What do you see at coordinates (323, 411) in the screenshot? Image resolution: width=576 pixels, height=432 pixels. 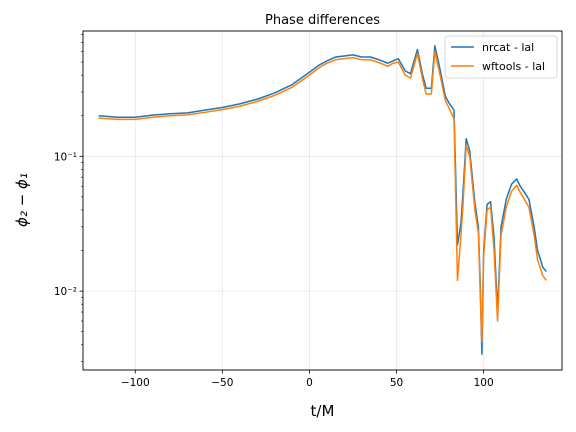 I see `x-axis-label: t/M` at bounding box center [323, 411].